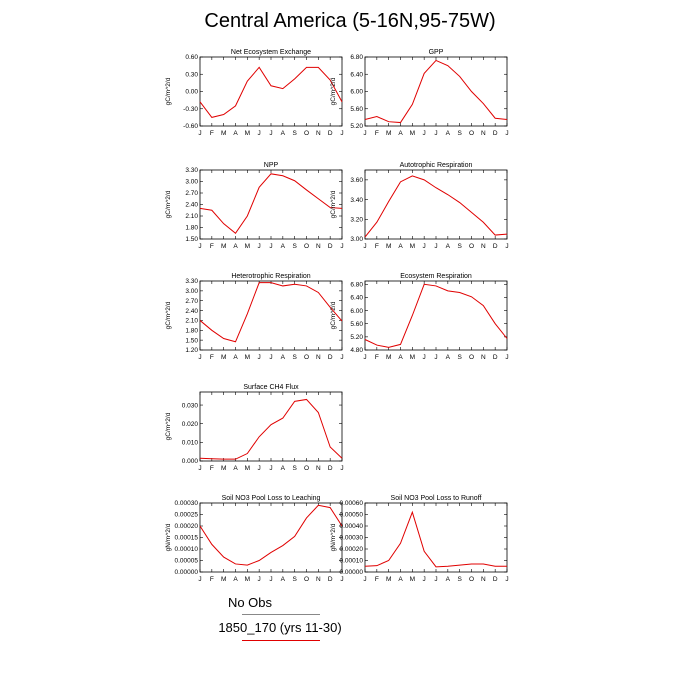 This screenshot has height=700, width=700. Describe the element at coordinates (187, 538) in the screenshot. I see `y-tick-label: 0.00015` at that location.